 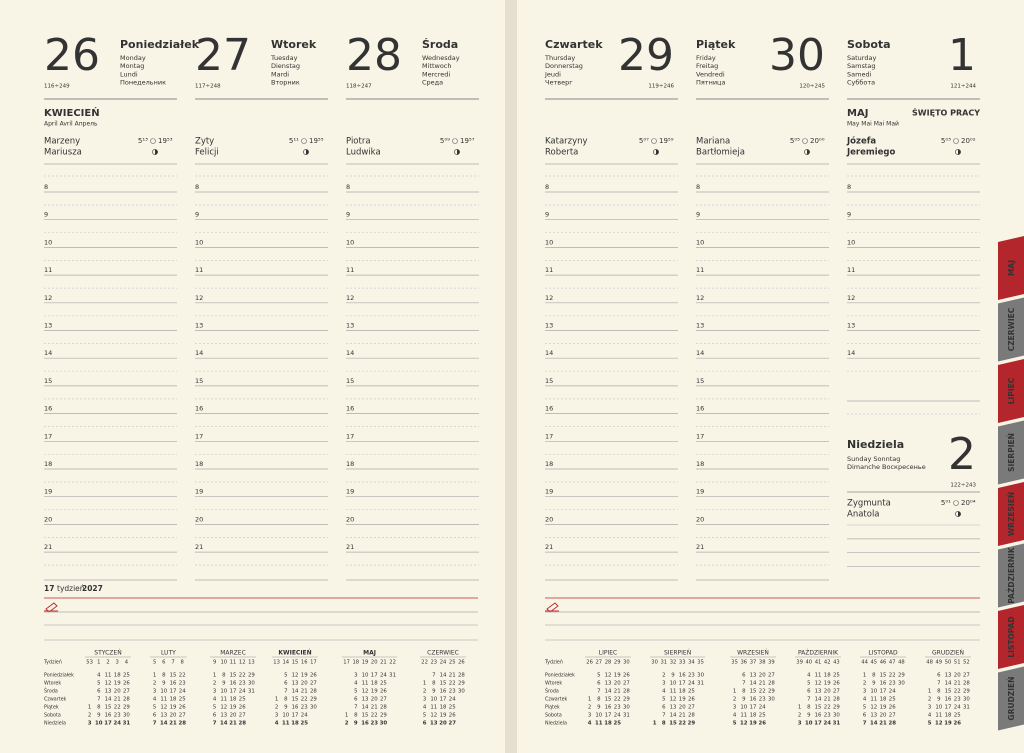 What do you see at coordinates (424, 663) in the screenshot?
I see `mini-week: 22` at bounding box center [424, 663].